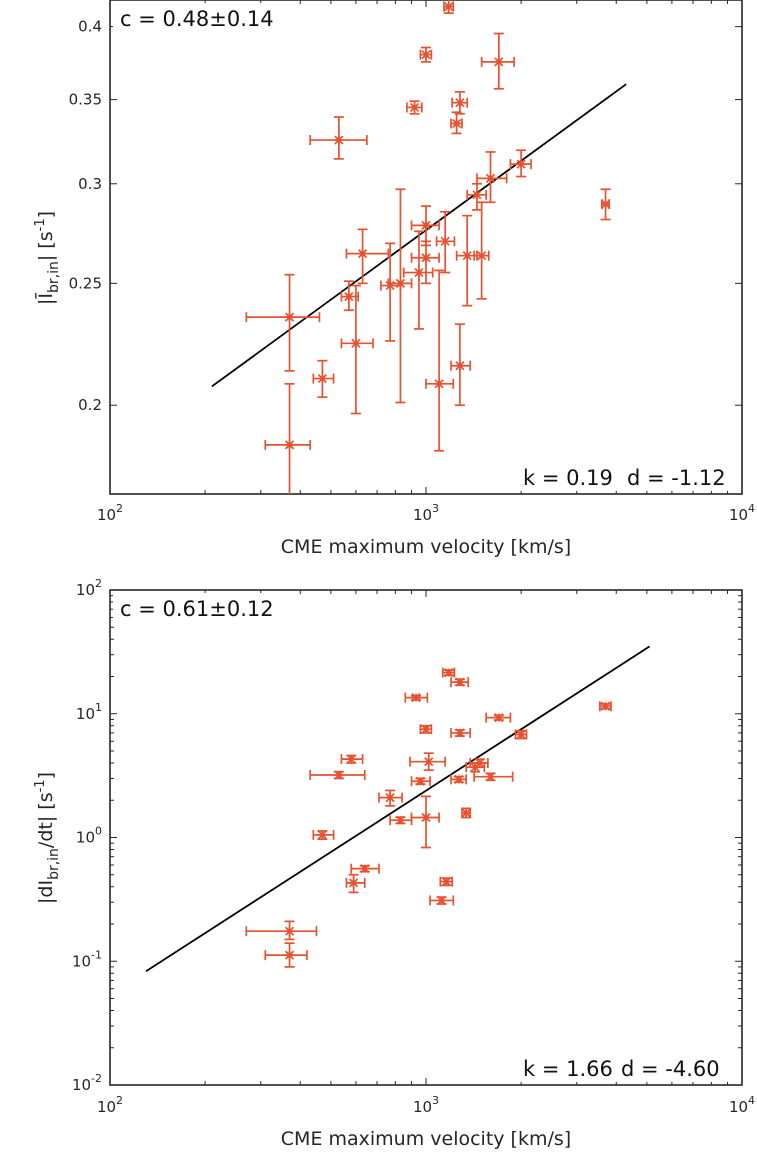 The width and height of the screenshot is (757, 1162). What do you see at coordinates (89, 712) in the screenshot?
I see `y-tick-label: 10¹` at bounding box center [89, 712].